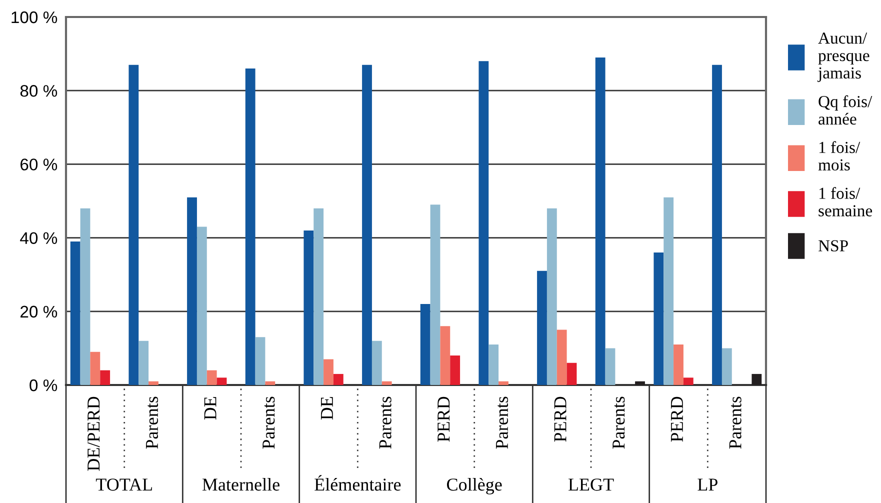 This screenshot has height=503, width=881. What do you see at coordinates (845, 201) in the screenshot?
I see `legend-label: 1 fois/ semaine` at bounding box center [845, 201].